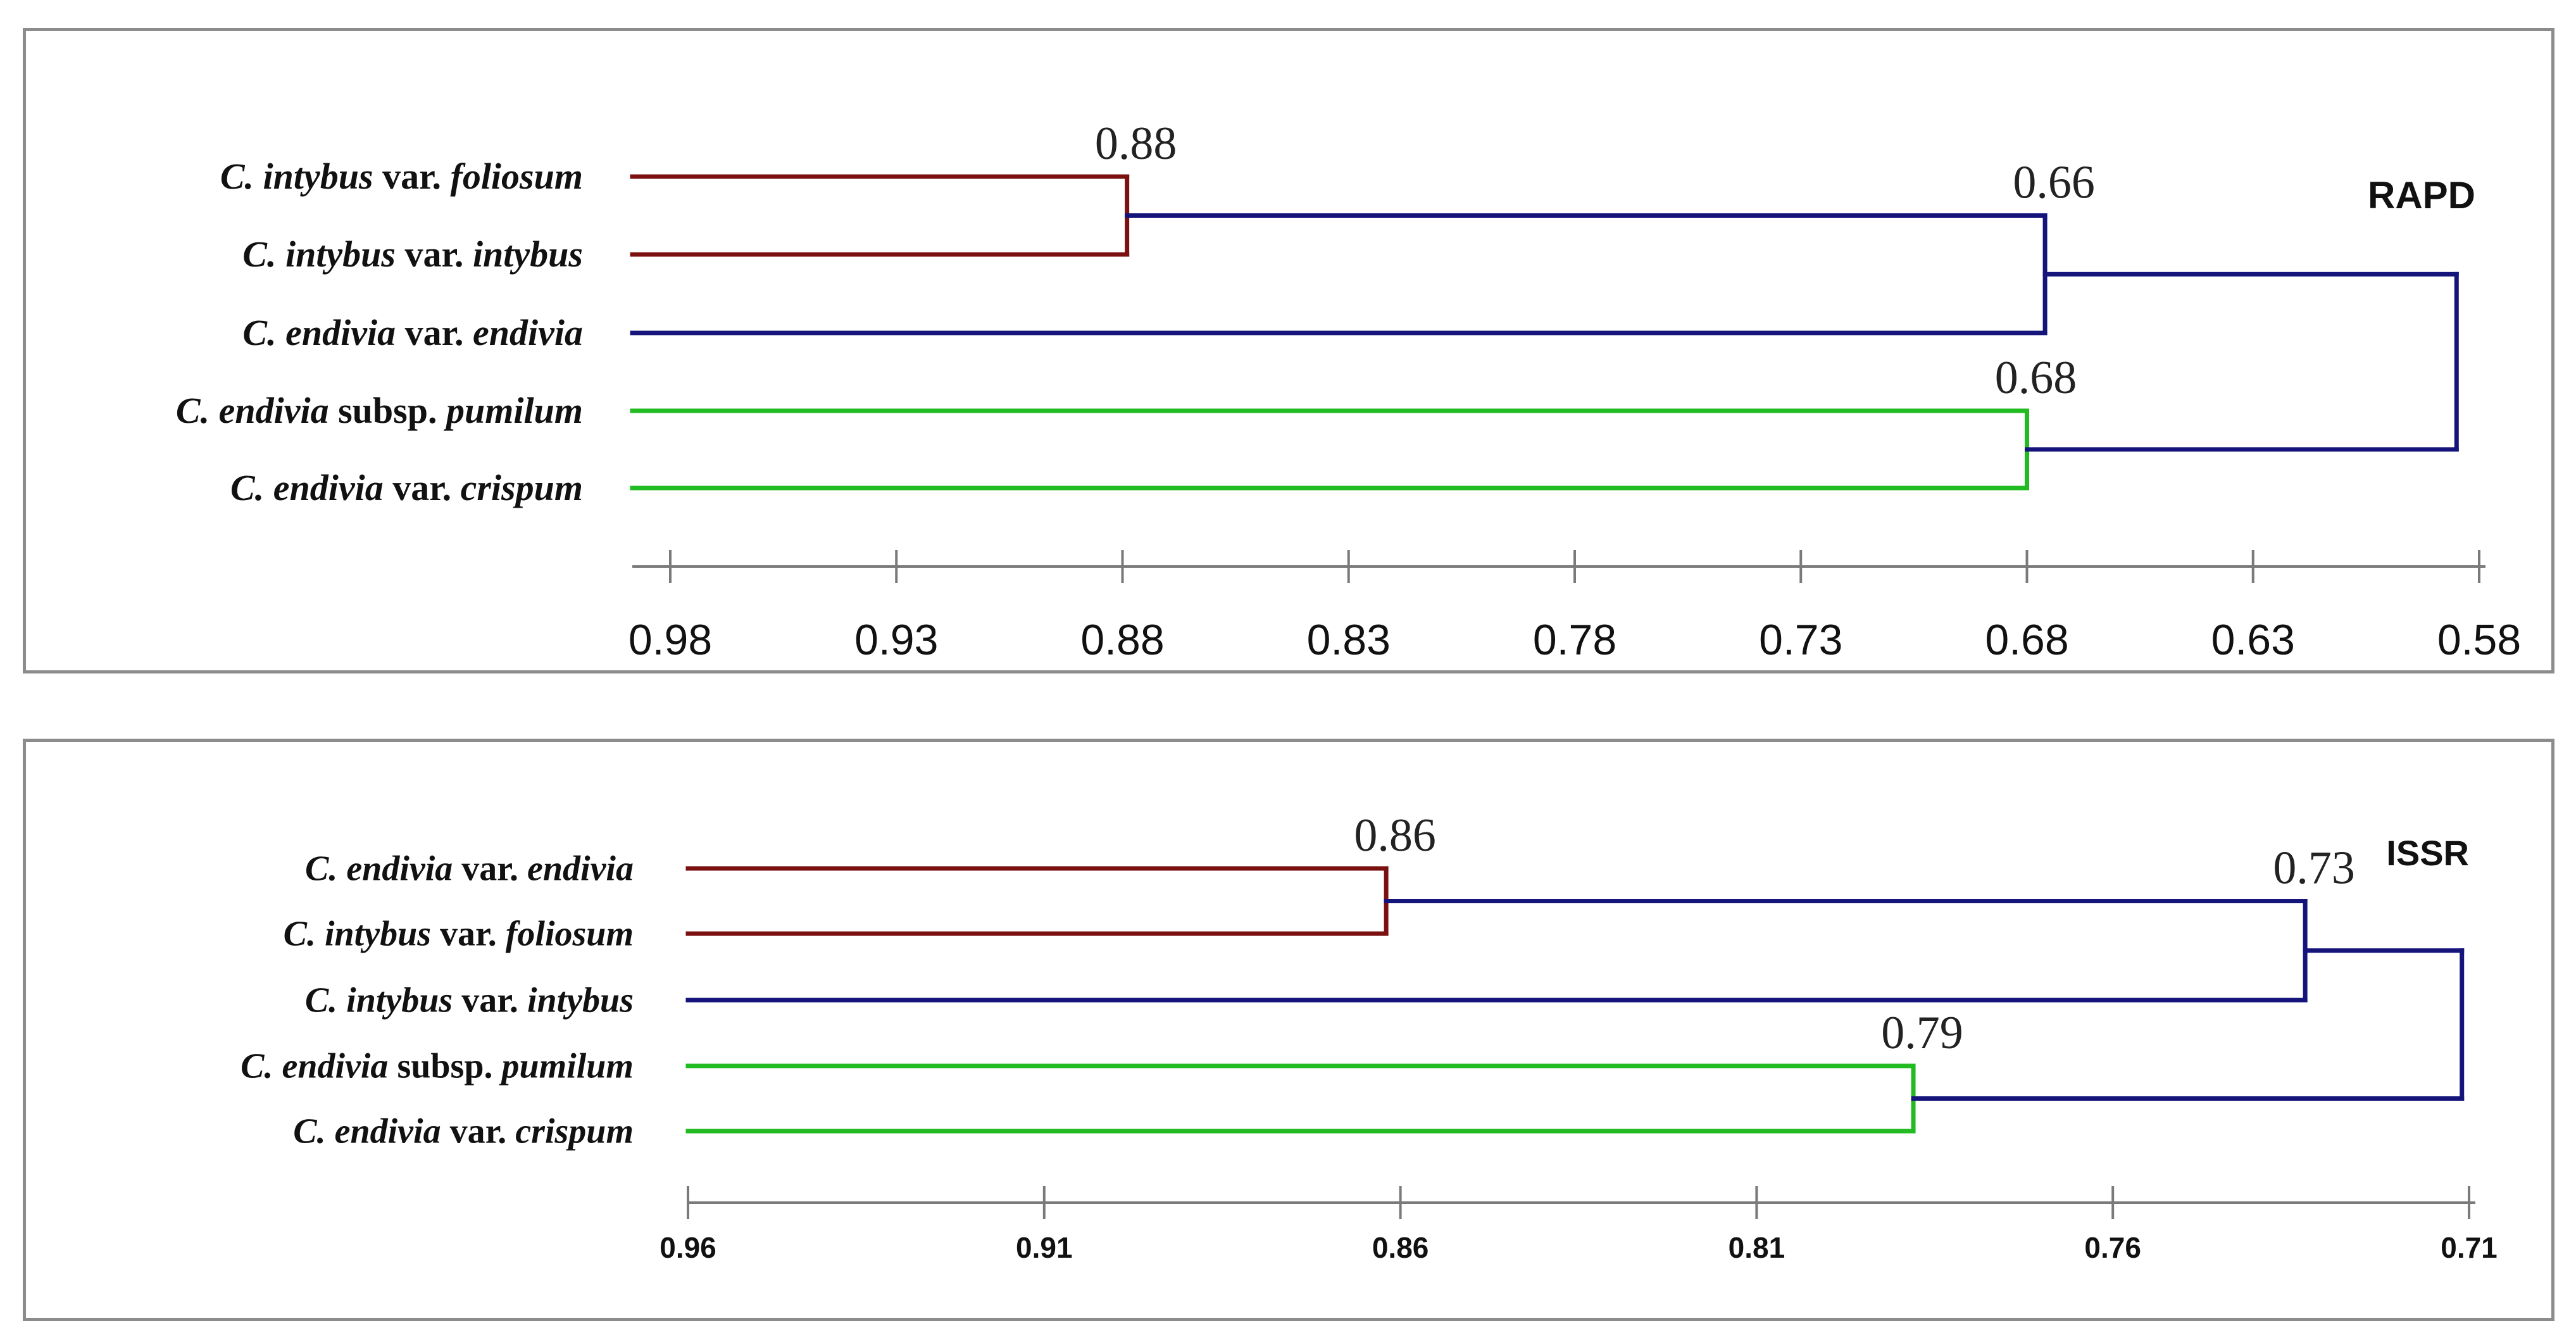 The image size is (2576, 1340). What do you see at coordinates (470, 1000) in the screenshot?
I see `issr-leaf-label: C. intybus var. intybus` at bounding box center [470, 1000].